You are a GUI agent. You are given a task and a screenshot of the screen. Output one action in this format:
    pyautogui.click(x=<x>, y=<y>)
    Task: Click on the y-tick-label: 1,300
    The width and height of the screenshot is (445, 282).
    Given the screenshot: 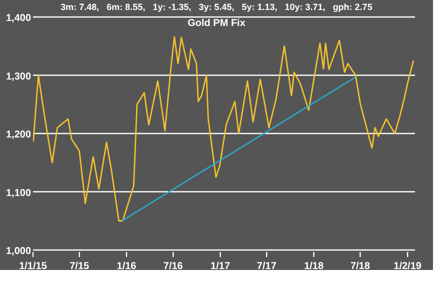 What is the action you would take?
    pyautogui.click(x=19, y=76)
    